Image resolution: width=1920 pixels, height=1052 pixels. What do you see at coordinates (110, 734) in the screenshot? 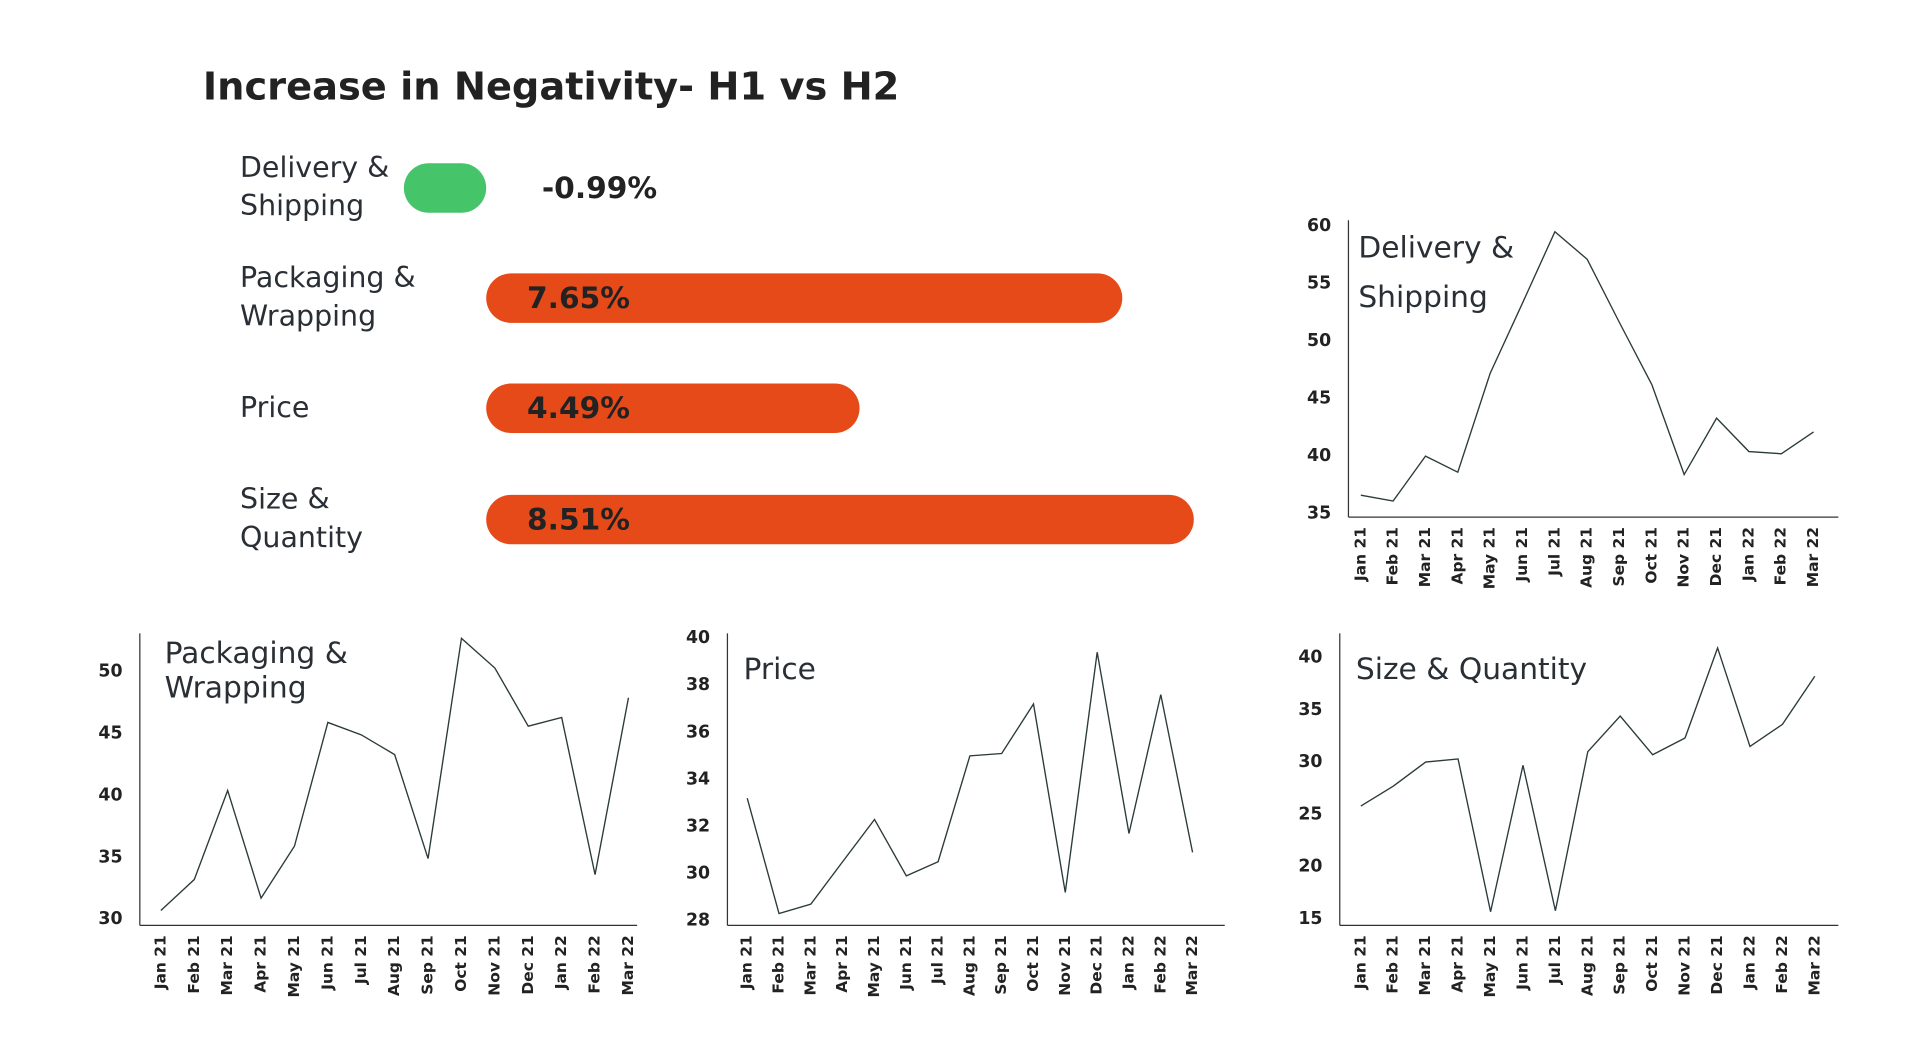
I see `y-tick-label: 45` at bounding box center [110, 734].